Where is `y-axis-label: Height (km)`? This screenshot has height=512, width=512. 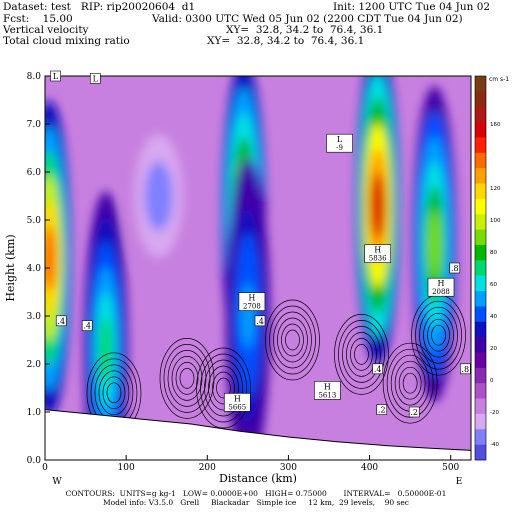 y-axis-label: Height (km) is located at coordinates (10, 267).